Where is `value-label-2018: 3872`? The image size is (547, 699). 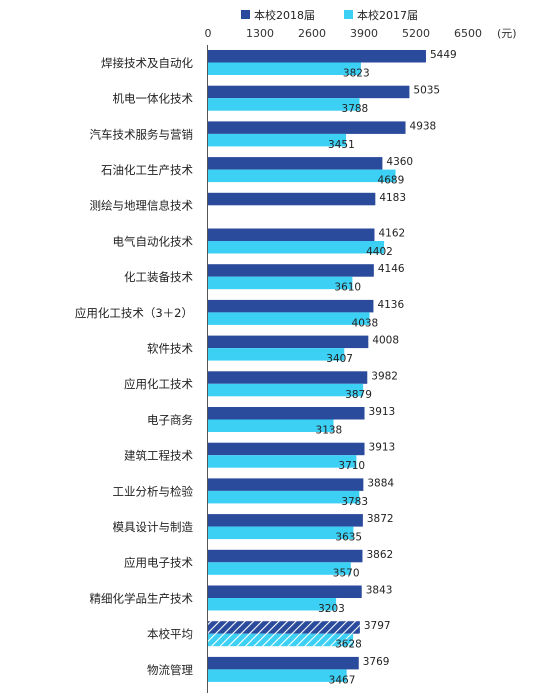 value-label-2018: 3872 is located at coordinates (380, 519).